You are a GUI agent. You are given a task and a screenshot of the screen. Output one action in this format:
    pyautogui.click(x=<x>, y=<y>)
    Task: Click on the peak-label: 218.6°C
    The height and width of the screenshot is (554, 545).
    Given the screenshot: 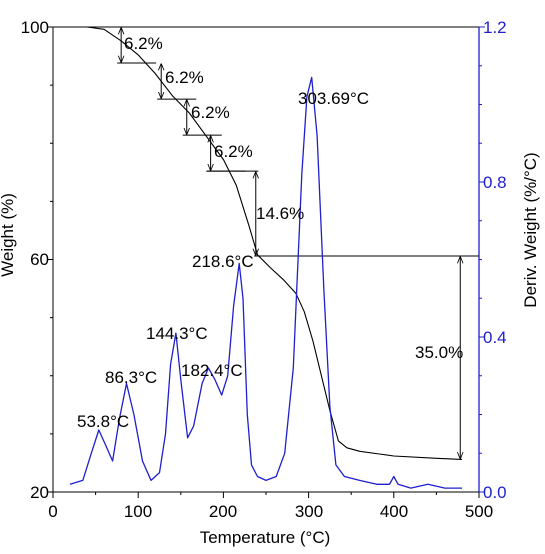 What is the action you would take?
    pyautogui.click(x=223, y=261)
    